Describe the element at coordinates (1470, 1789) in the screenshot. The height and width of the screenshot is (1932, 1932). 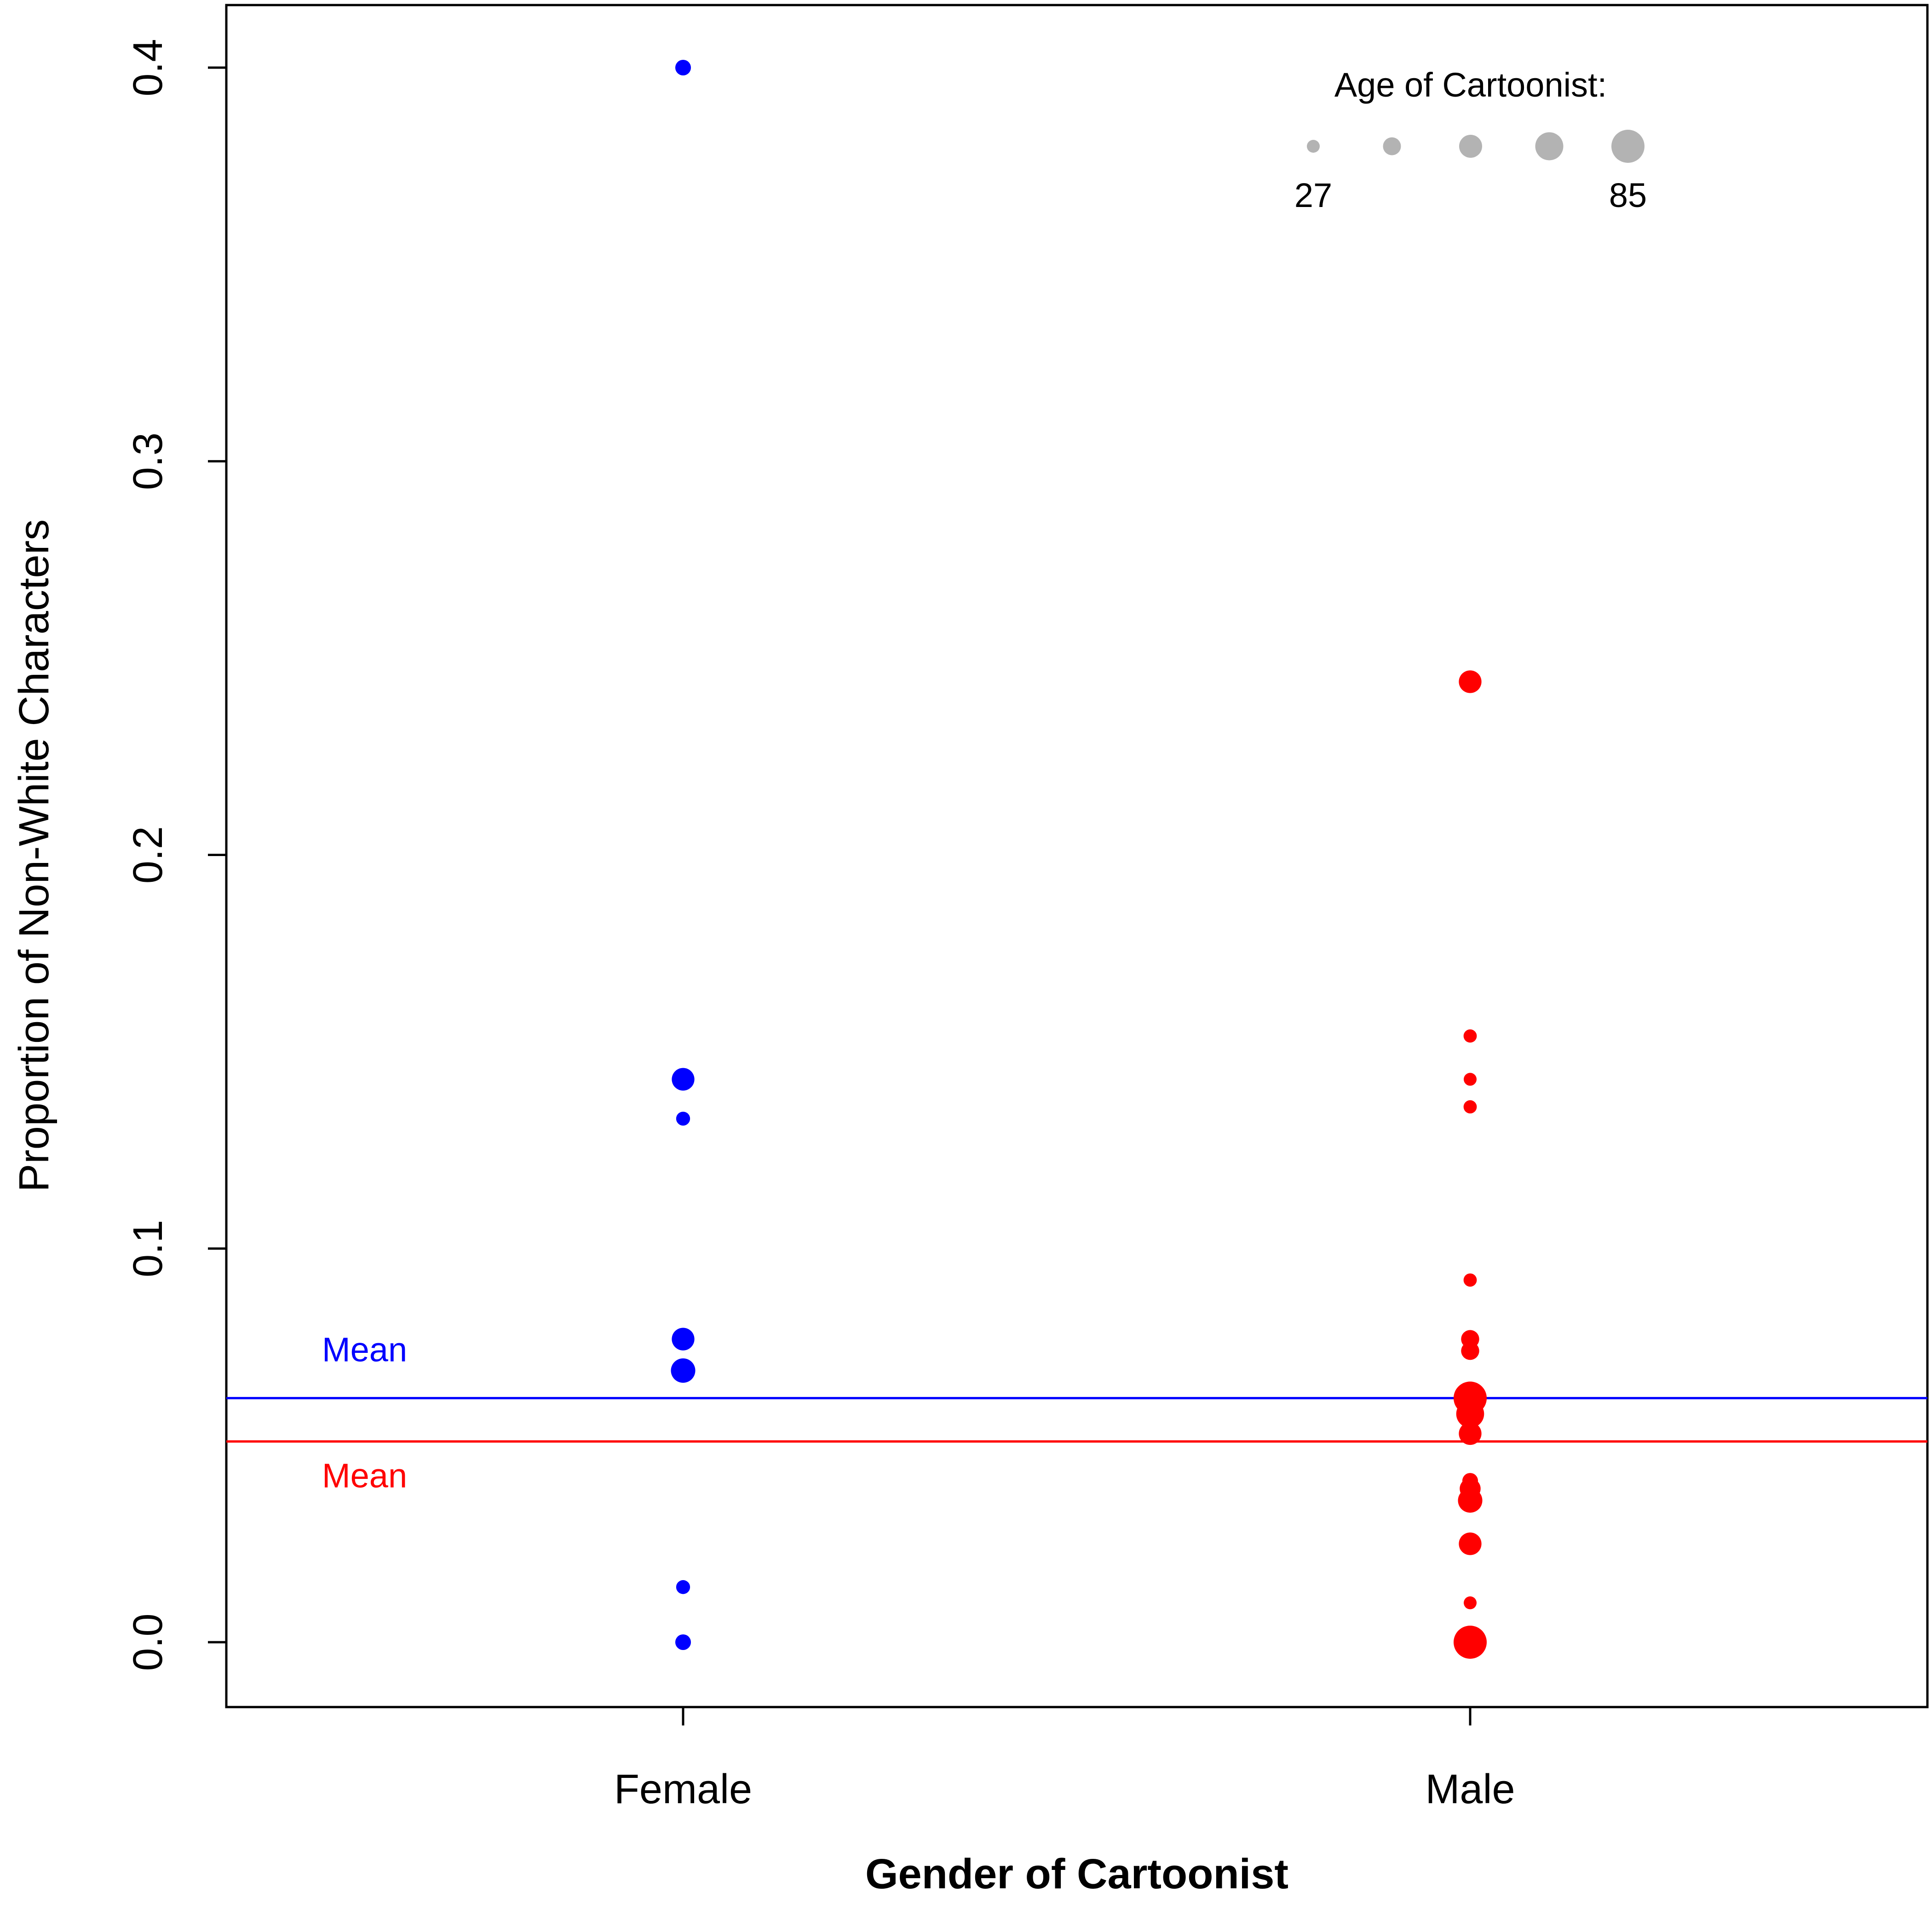
I see `x-tick-label-male: Male` at that location.